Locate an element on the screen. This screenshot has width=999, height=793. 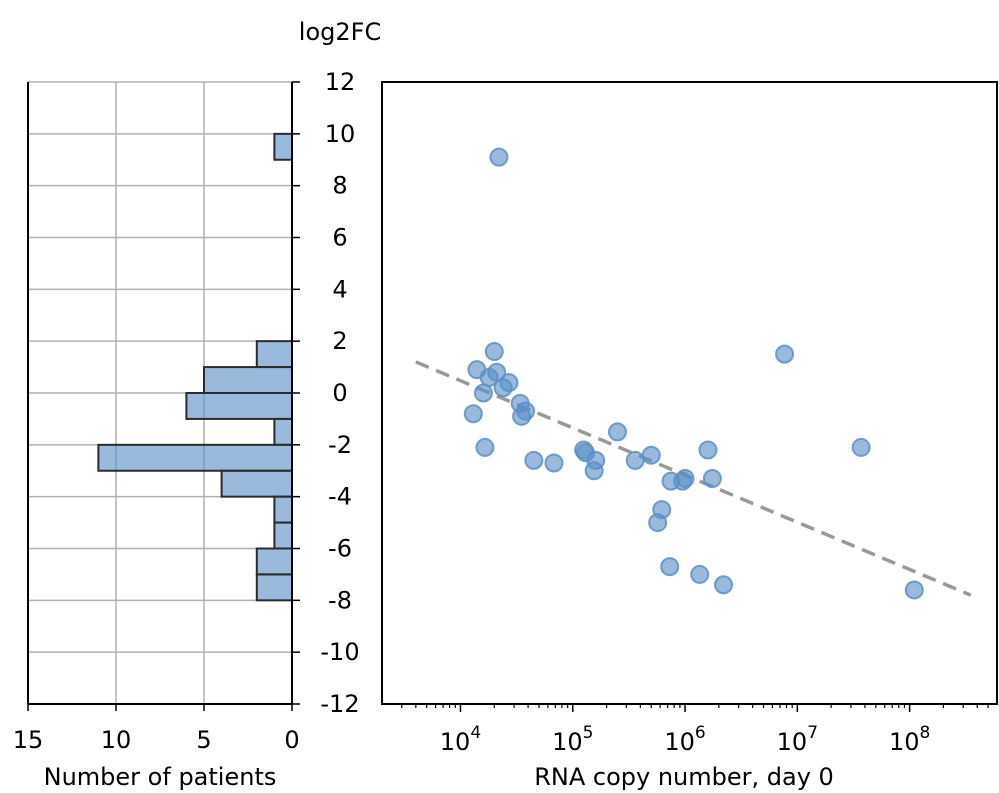
tick-label-exponent: 4 is located at coordinates (475, 733).